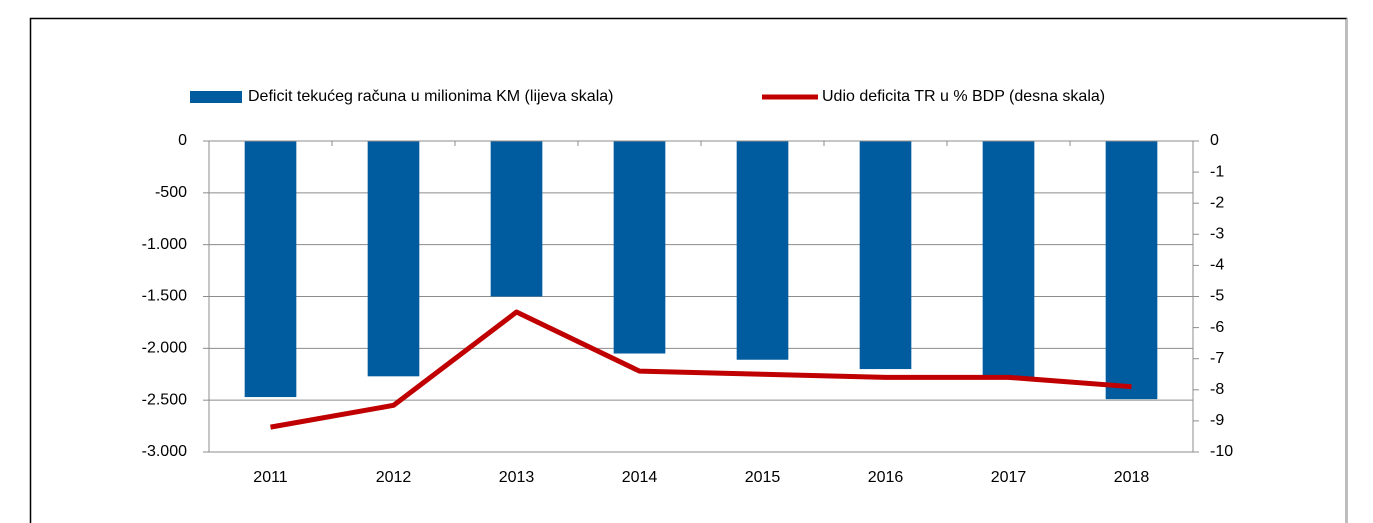 The height and width of the screenshot is (523, 1373). What do you see at coordinates (164, 348) in the screenshot?
I see `y-tick-label: -2.000` at bounding box center [164, 348].